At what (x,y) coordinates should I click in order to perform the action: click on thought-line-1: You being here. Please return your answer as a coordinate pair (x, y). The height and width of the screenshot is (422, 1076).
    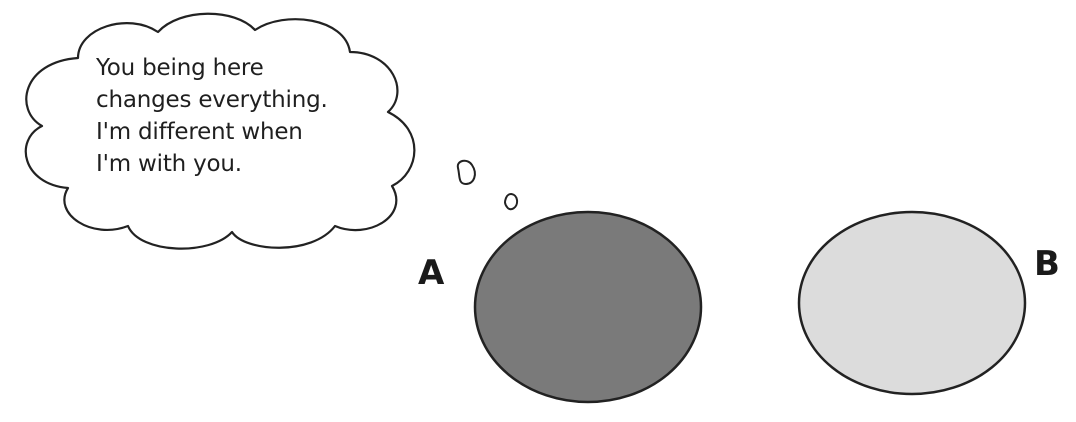
    Looking at the image, I should click on (180, 68).